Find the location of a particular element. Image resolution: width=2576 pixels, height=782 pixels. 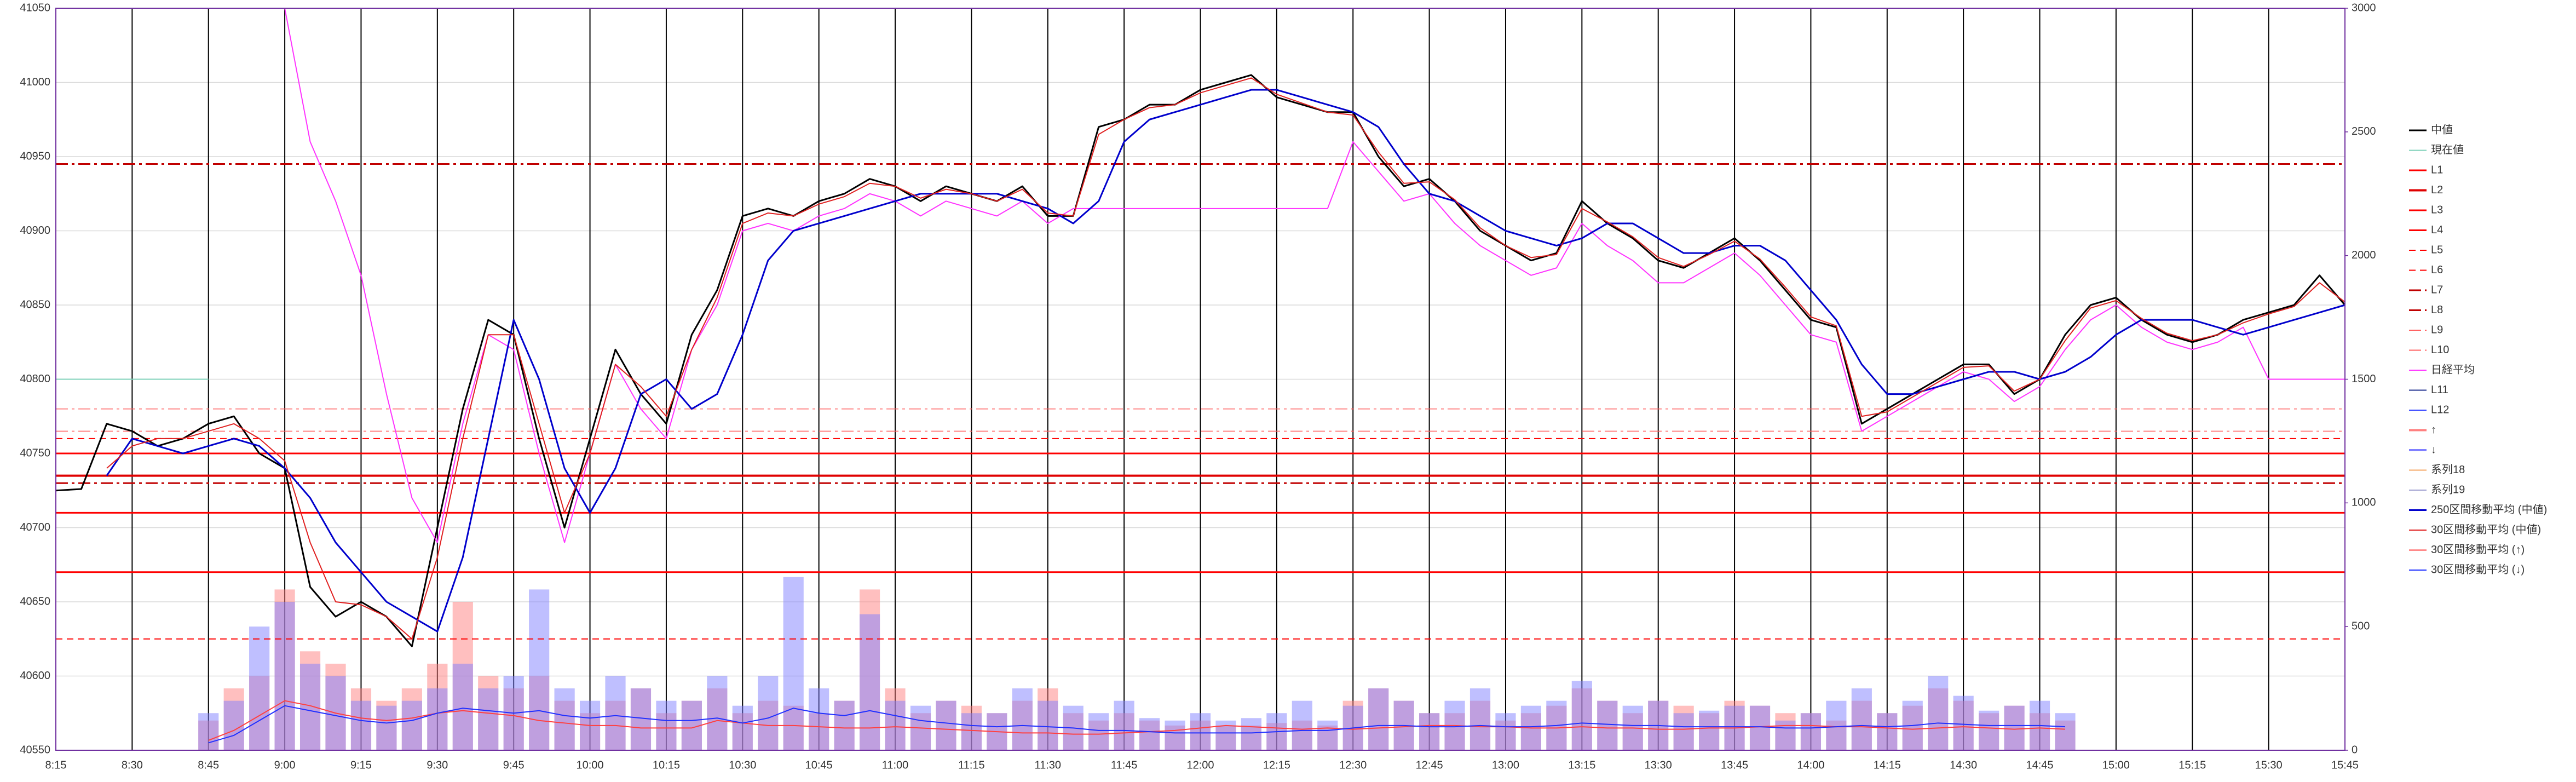

y-tick-label: 40650 is located at coordinates (35, 601).